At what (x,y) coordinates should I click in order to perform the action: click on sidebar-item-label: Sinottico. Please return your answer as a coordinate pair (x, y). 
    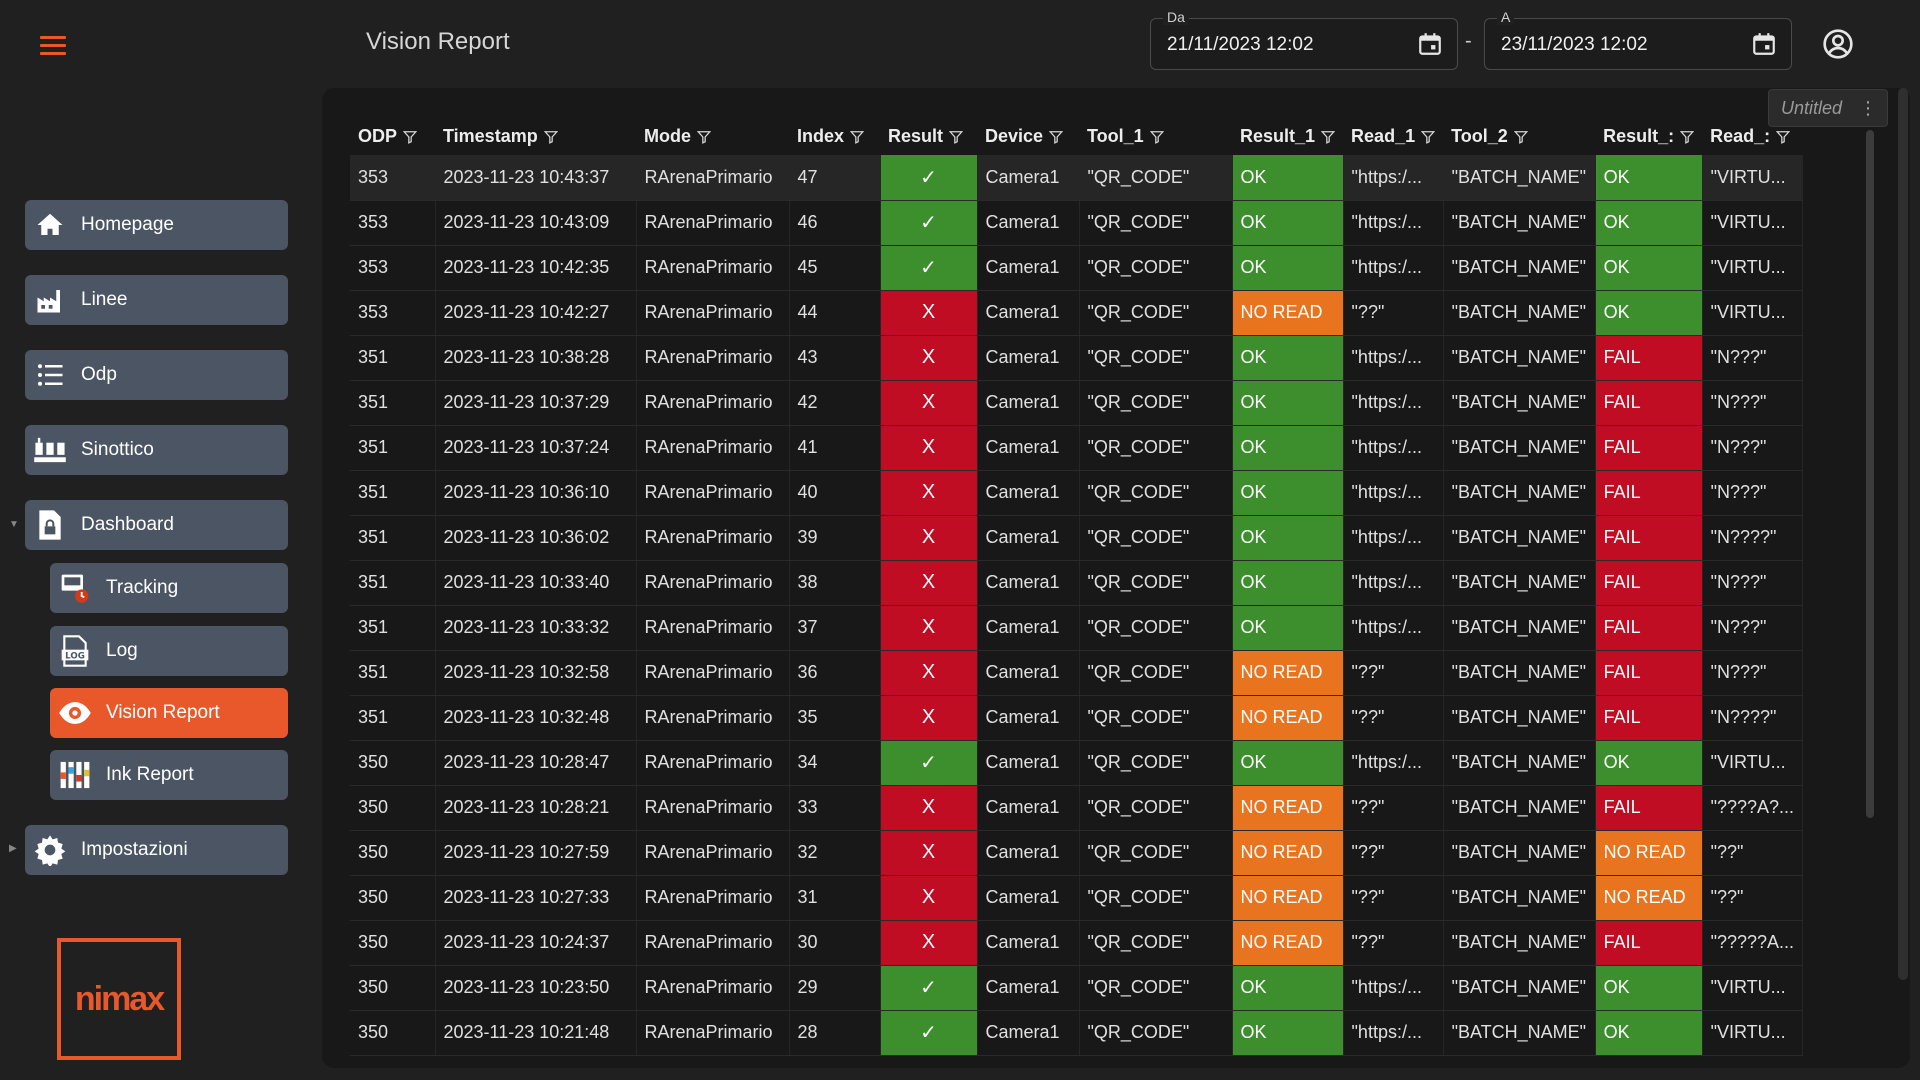
    Looking at the image, I should click on (117, 449).